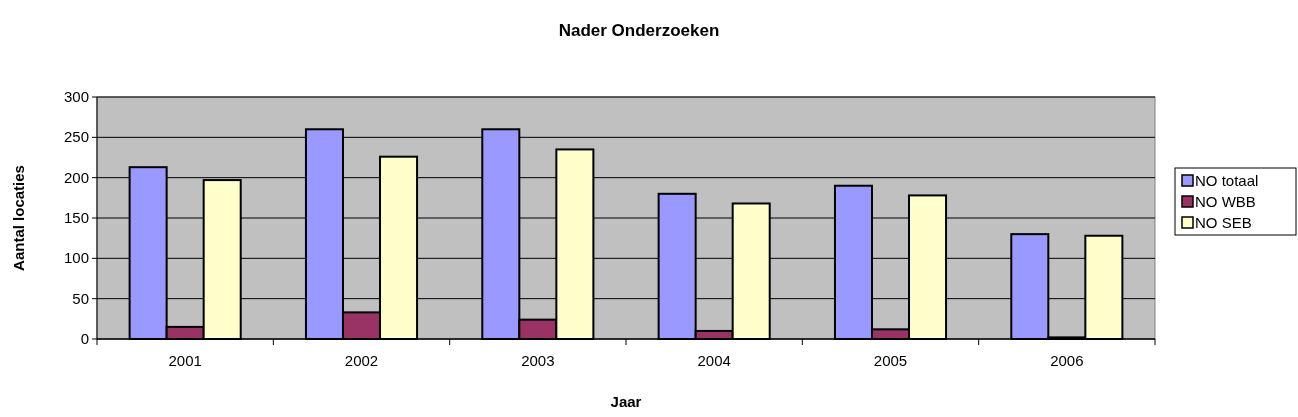 This screenshot has width=1298, height=417. Describe the element at coordinates (80, 298) in the screenshot. I see `y-tick-label: 50` at that location.